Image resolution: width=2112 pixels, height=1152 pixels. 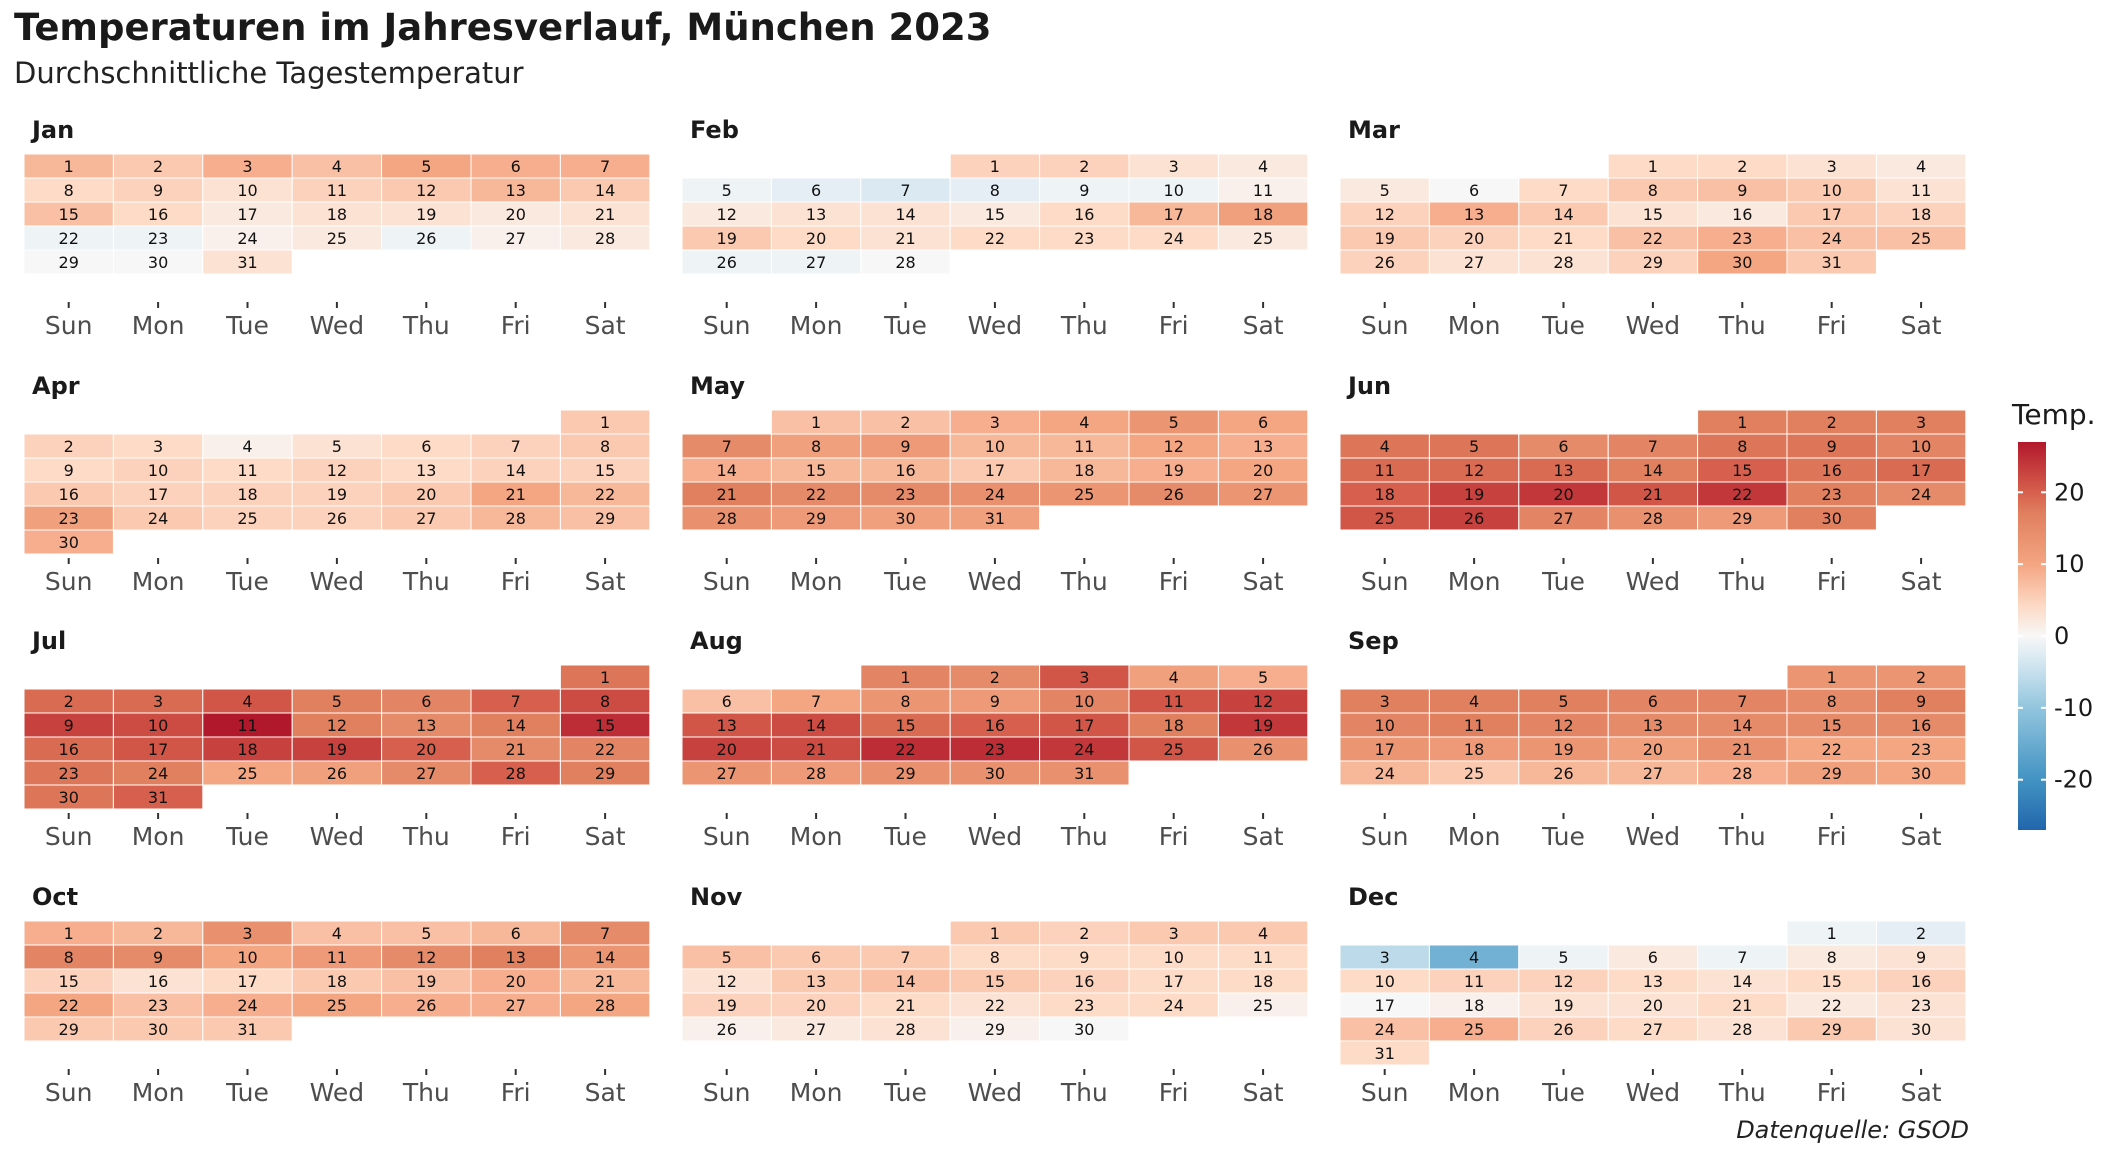 What do you see at coordinates (158, 214) in the screenshot?
I see `day-label: 16` at bounding box center [158, 214].